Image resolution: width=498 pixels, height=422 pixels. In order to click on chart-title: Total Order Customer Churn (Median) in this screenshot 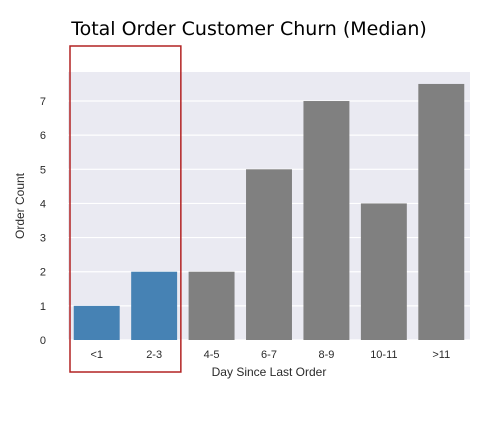, I will do `click(249, 29)`.